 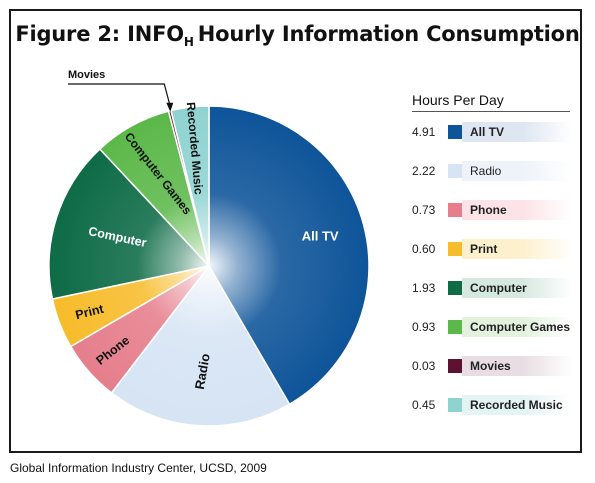 What do you see at coordinates (170, 107) in the screenshot?
I see `movies-callout-arrow` at bounding box center [170, 107].